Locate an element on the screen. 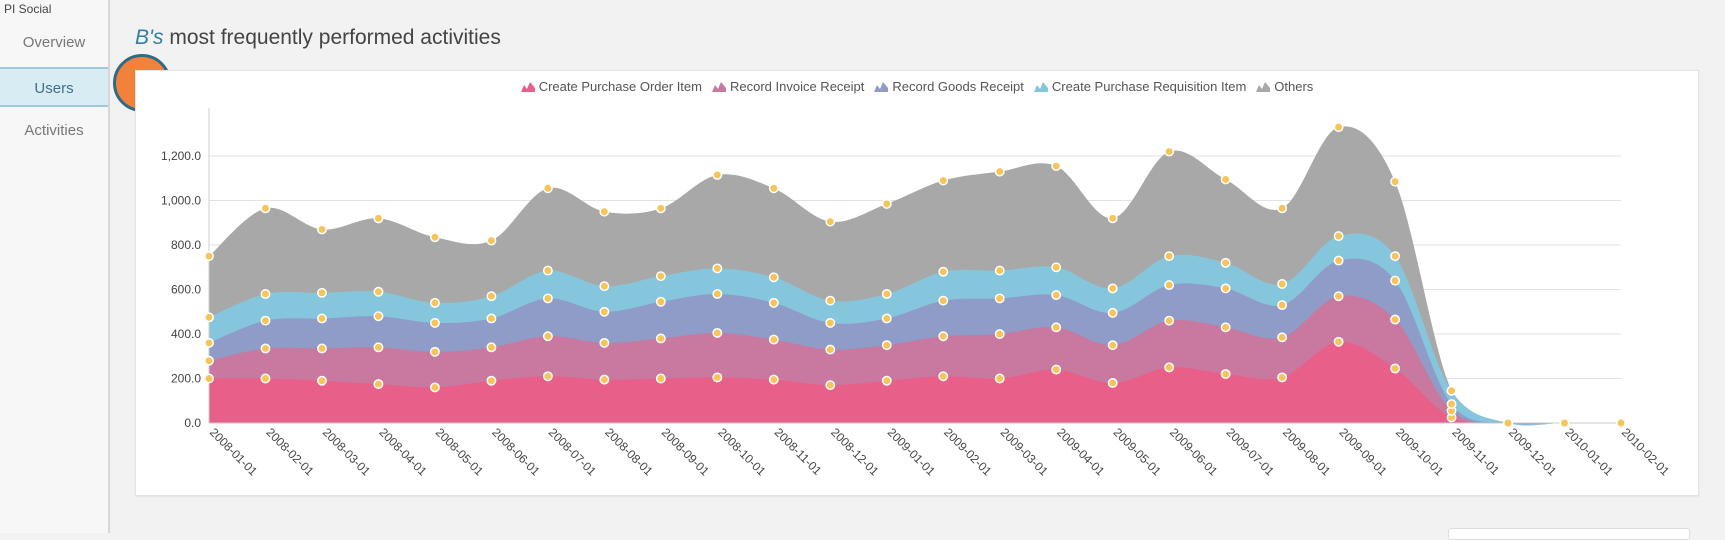  legend-label: Others is located at coordinates (1294, 86).